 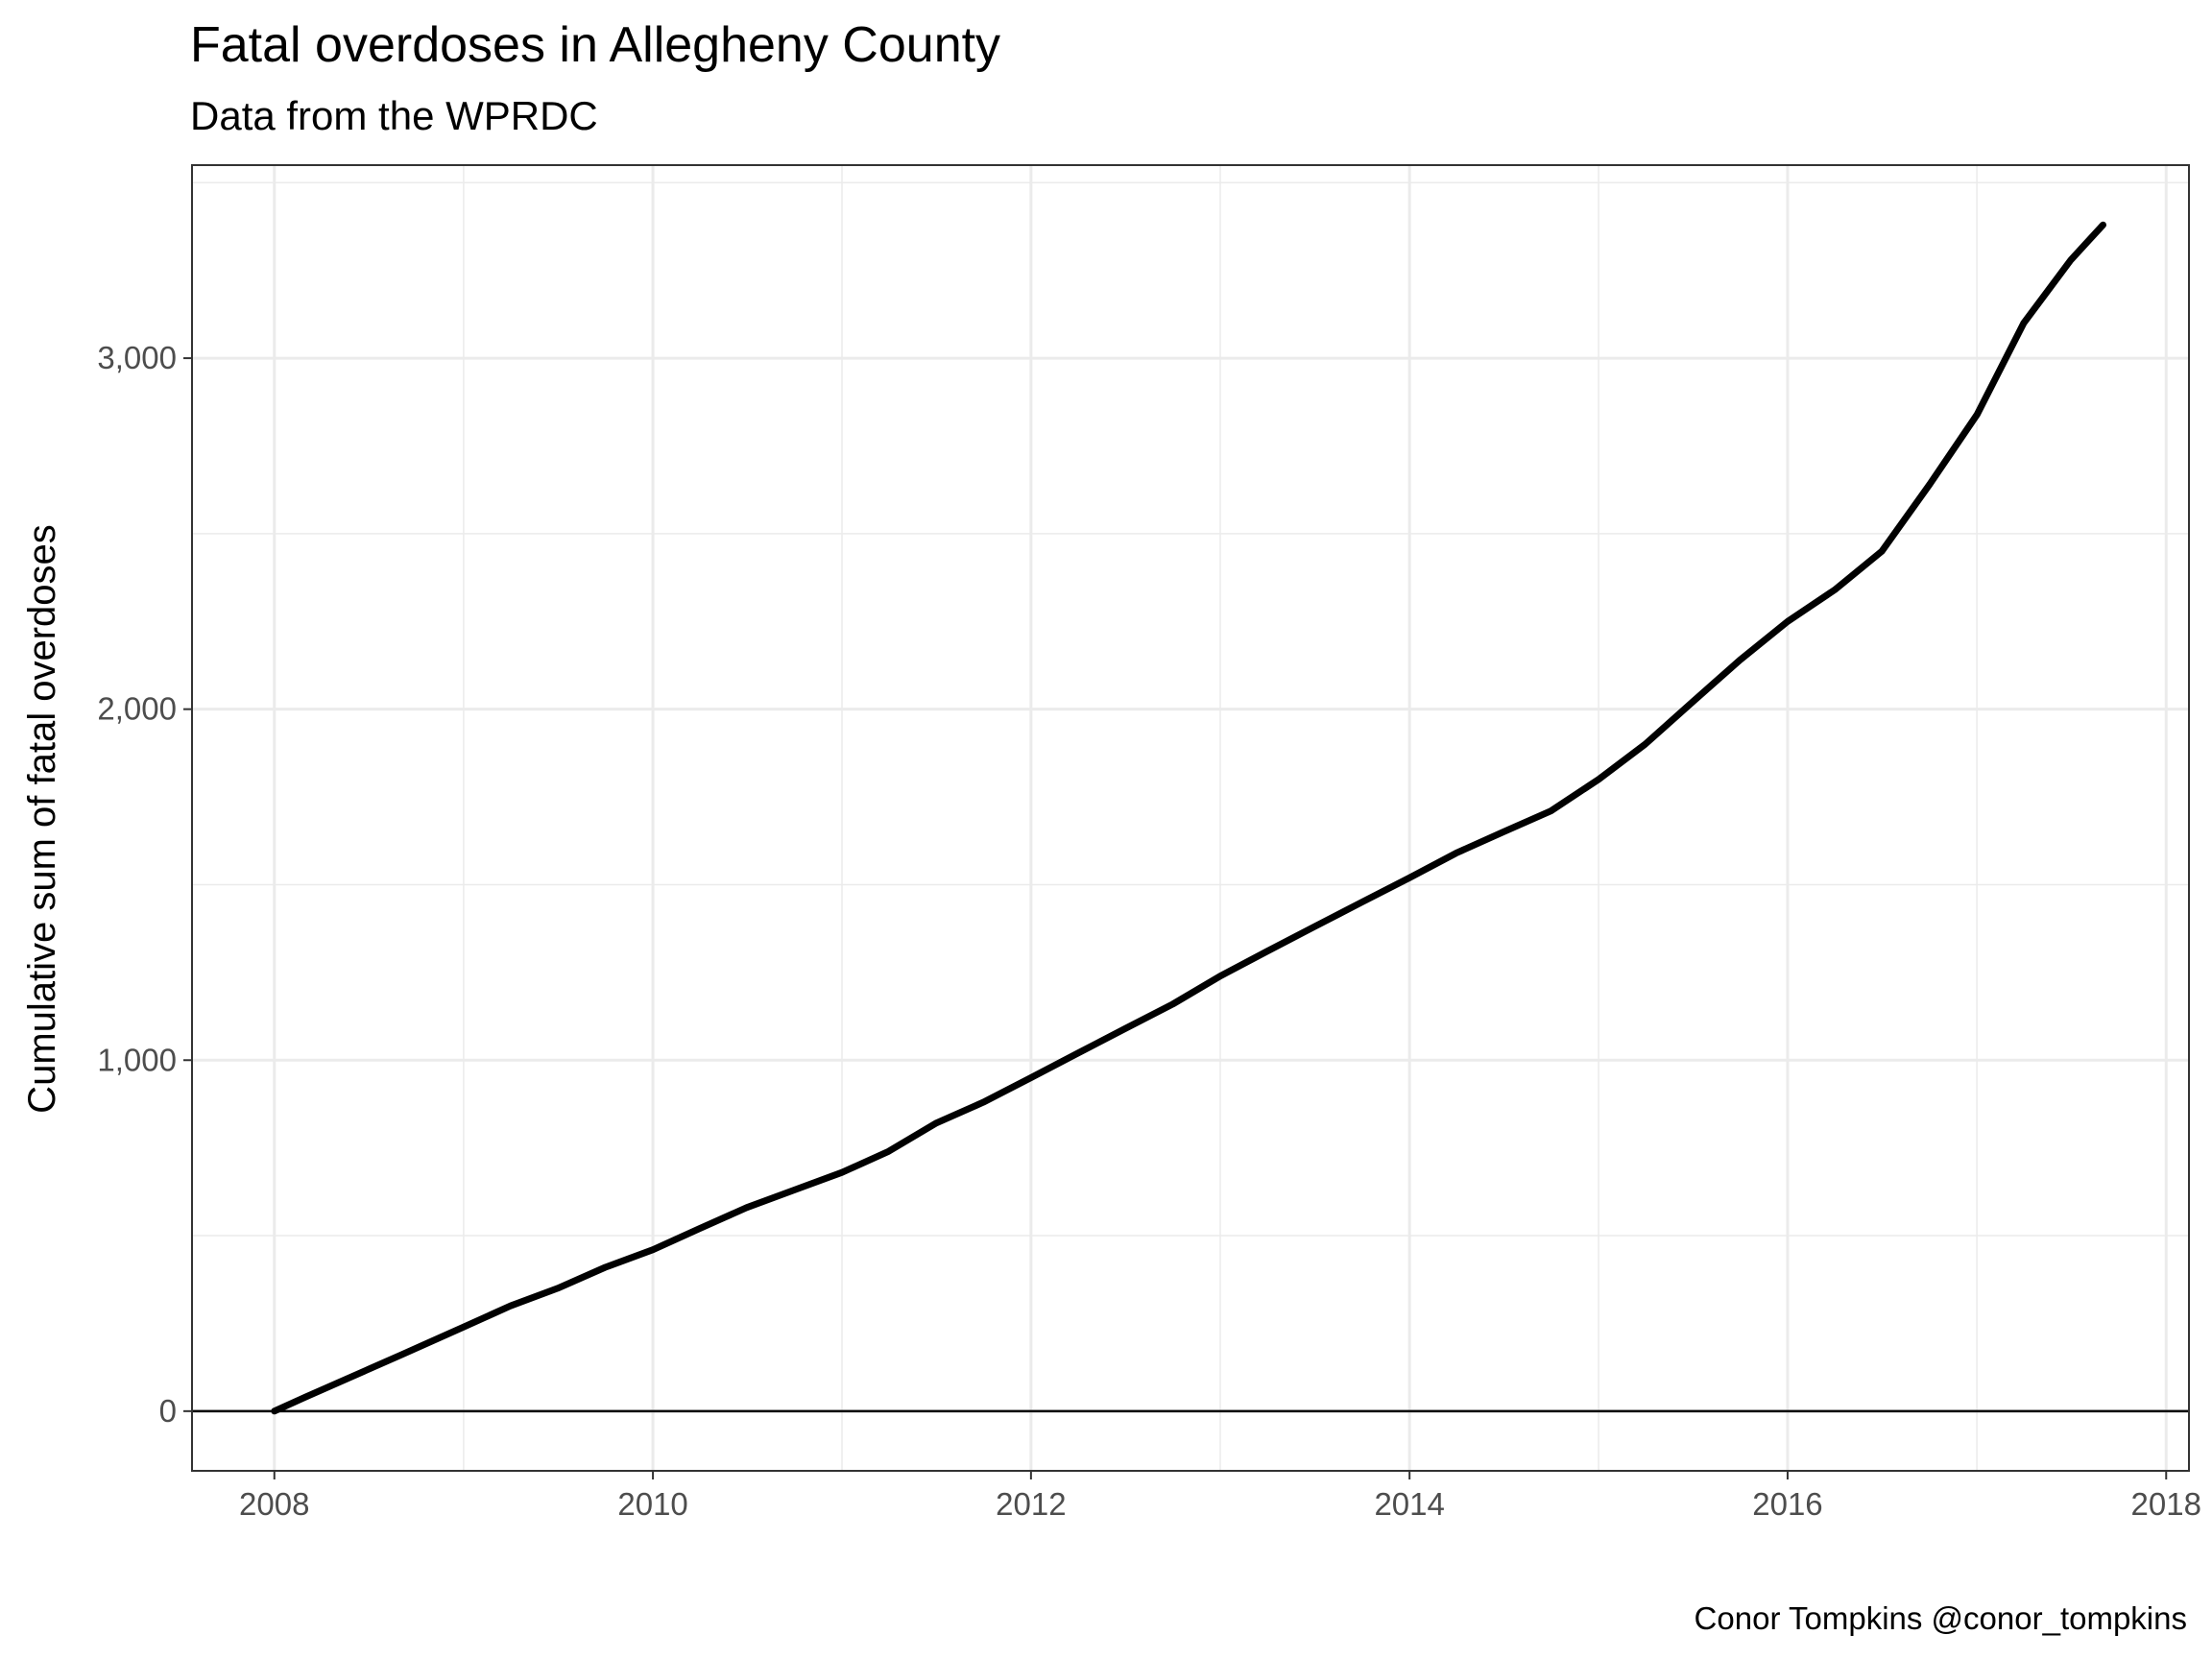 What do you see at coordinates (2166, 1504) in the screenshot?
I see `x-tick-label: 2018` at bounding box center [2166, 1504].